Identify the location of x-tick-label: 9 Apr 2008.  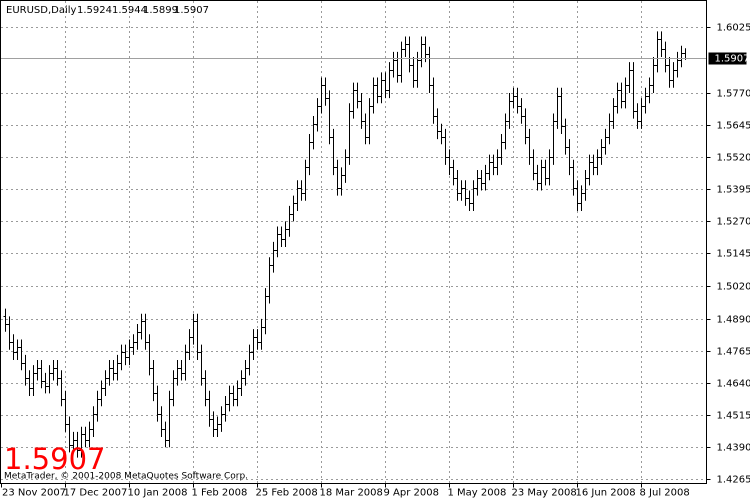
(411, 493).